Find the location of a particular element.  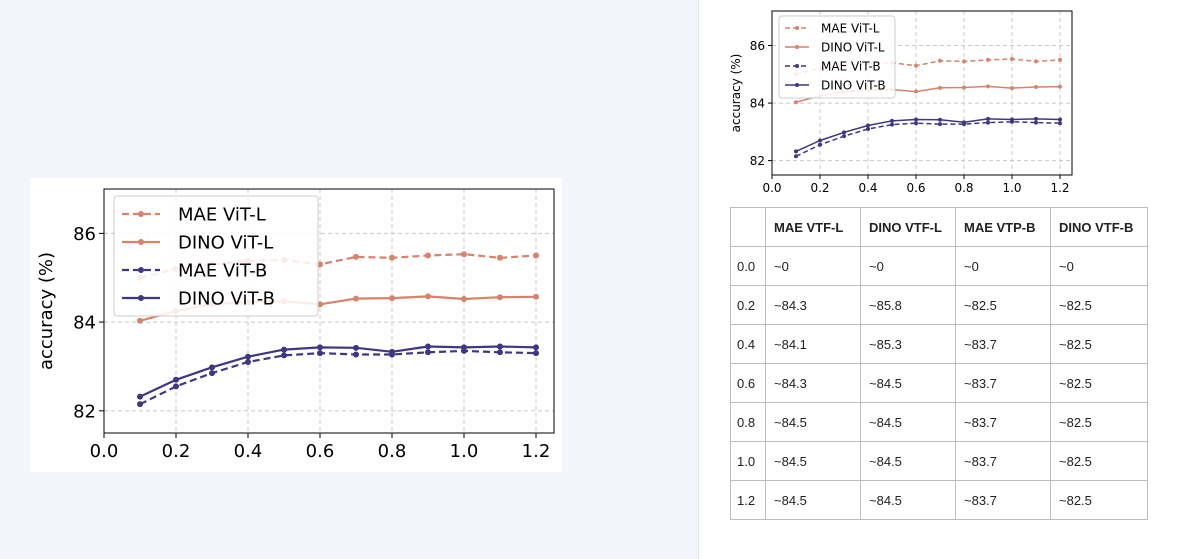

panel-divider is located at coordinates (698, 279).